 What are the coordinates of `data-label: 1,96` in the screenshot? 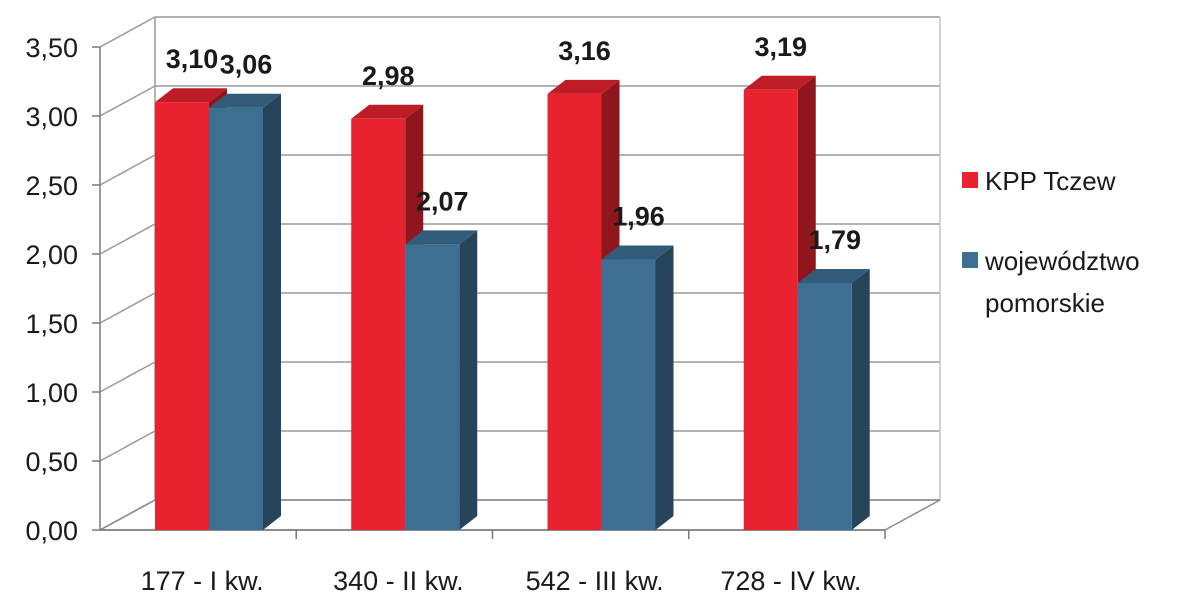 It's located at (638, 217).